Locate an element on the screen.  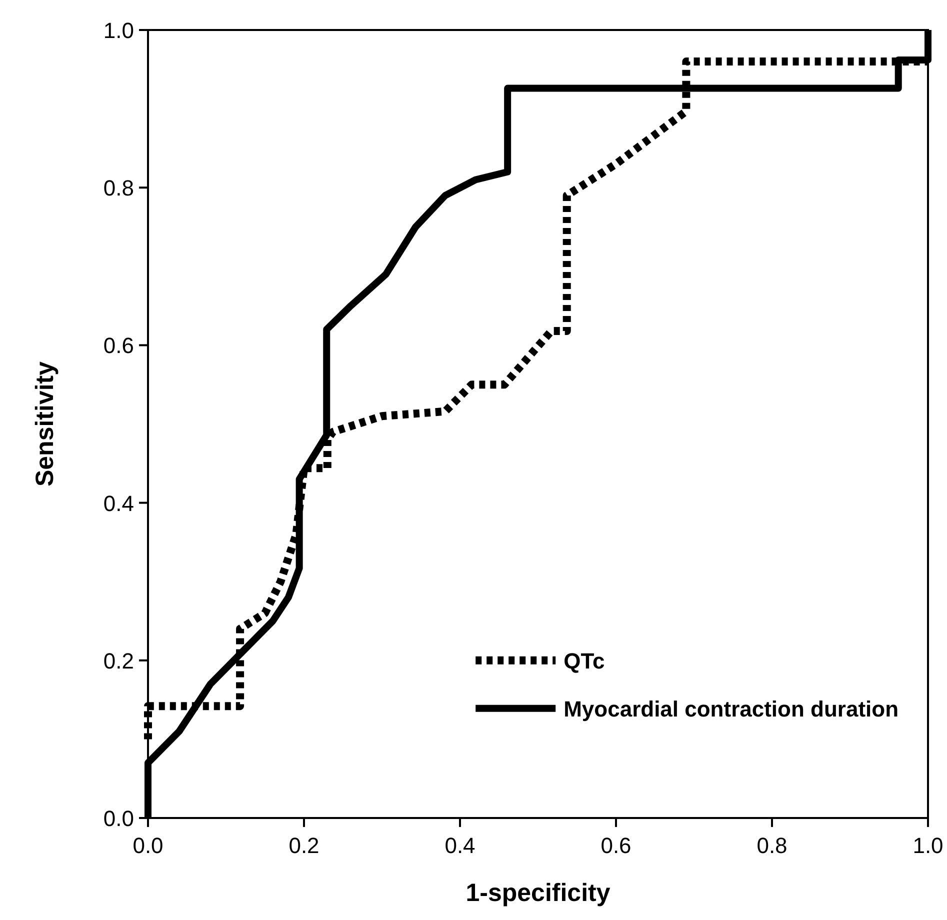
x-tick-label: 0.0 is located at coordinates (148, 845).